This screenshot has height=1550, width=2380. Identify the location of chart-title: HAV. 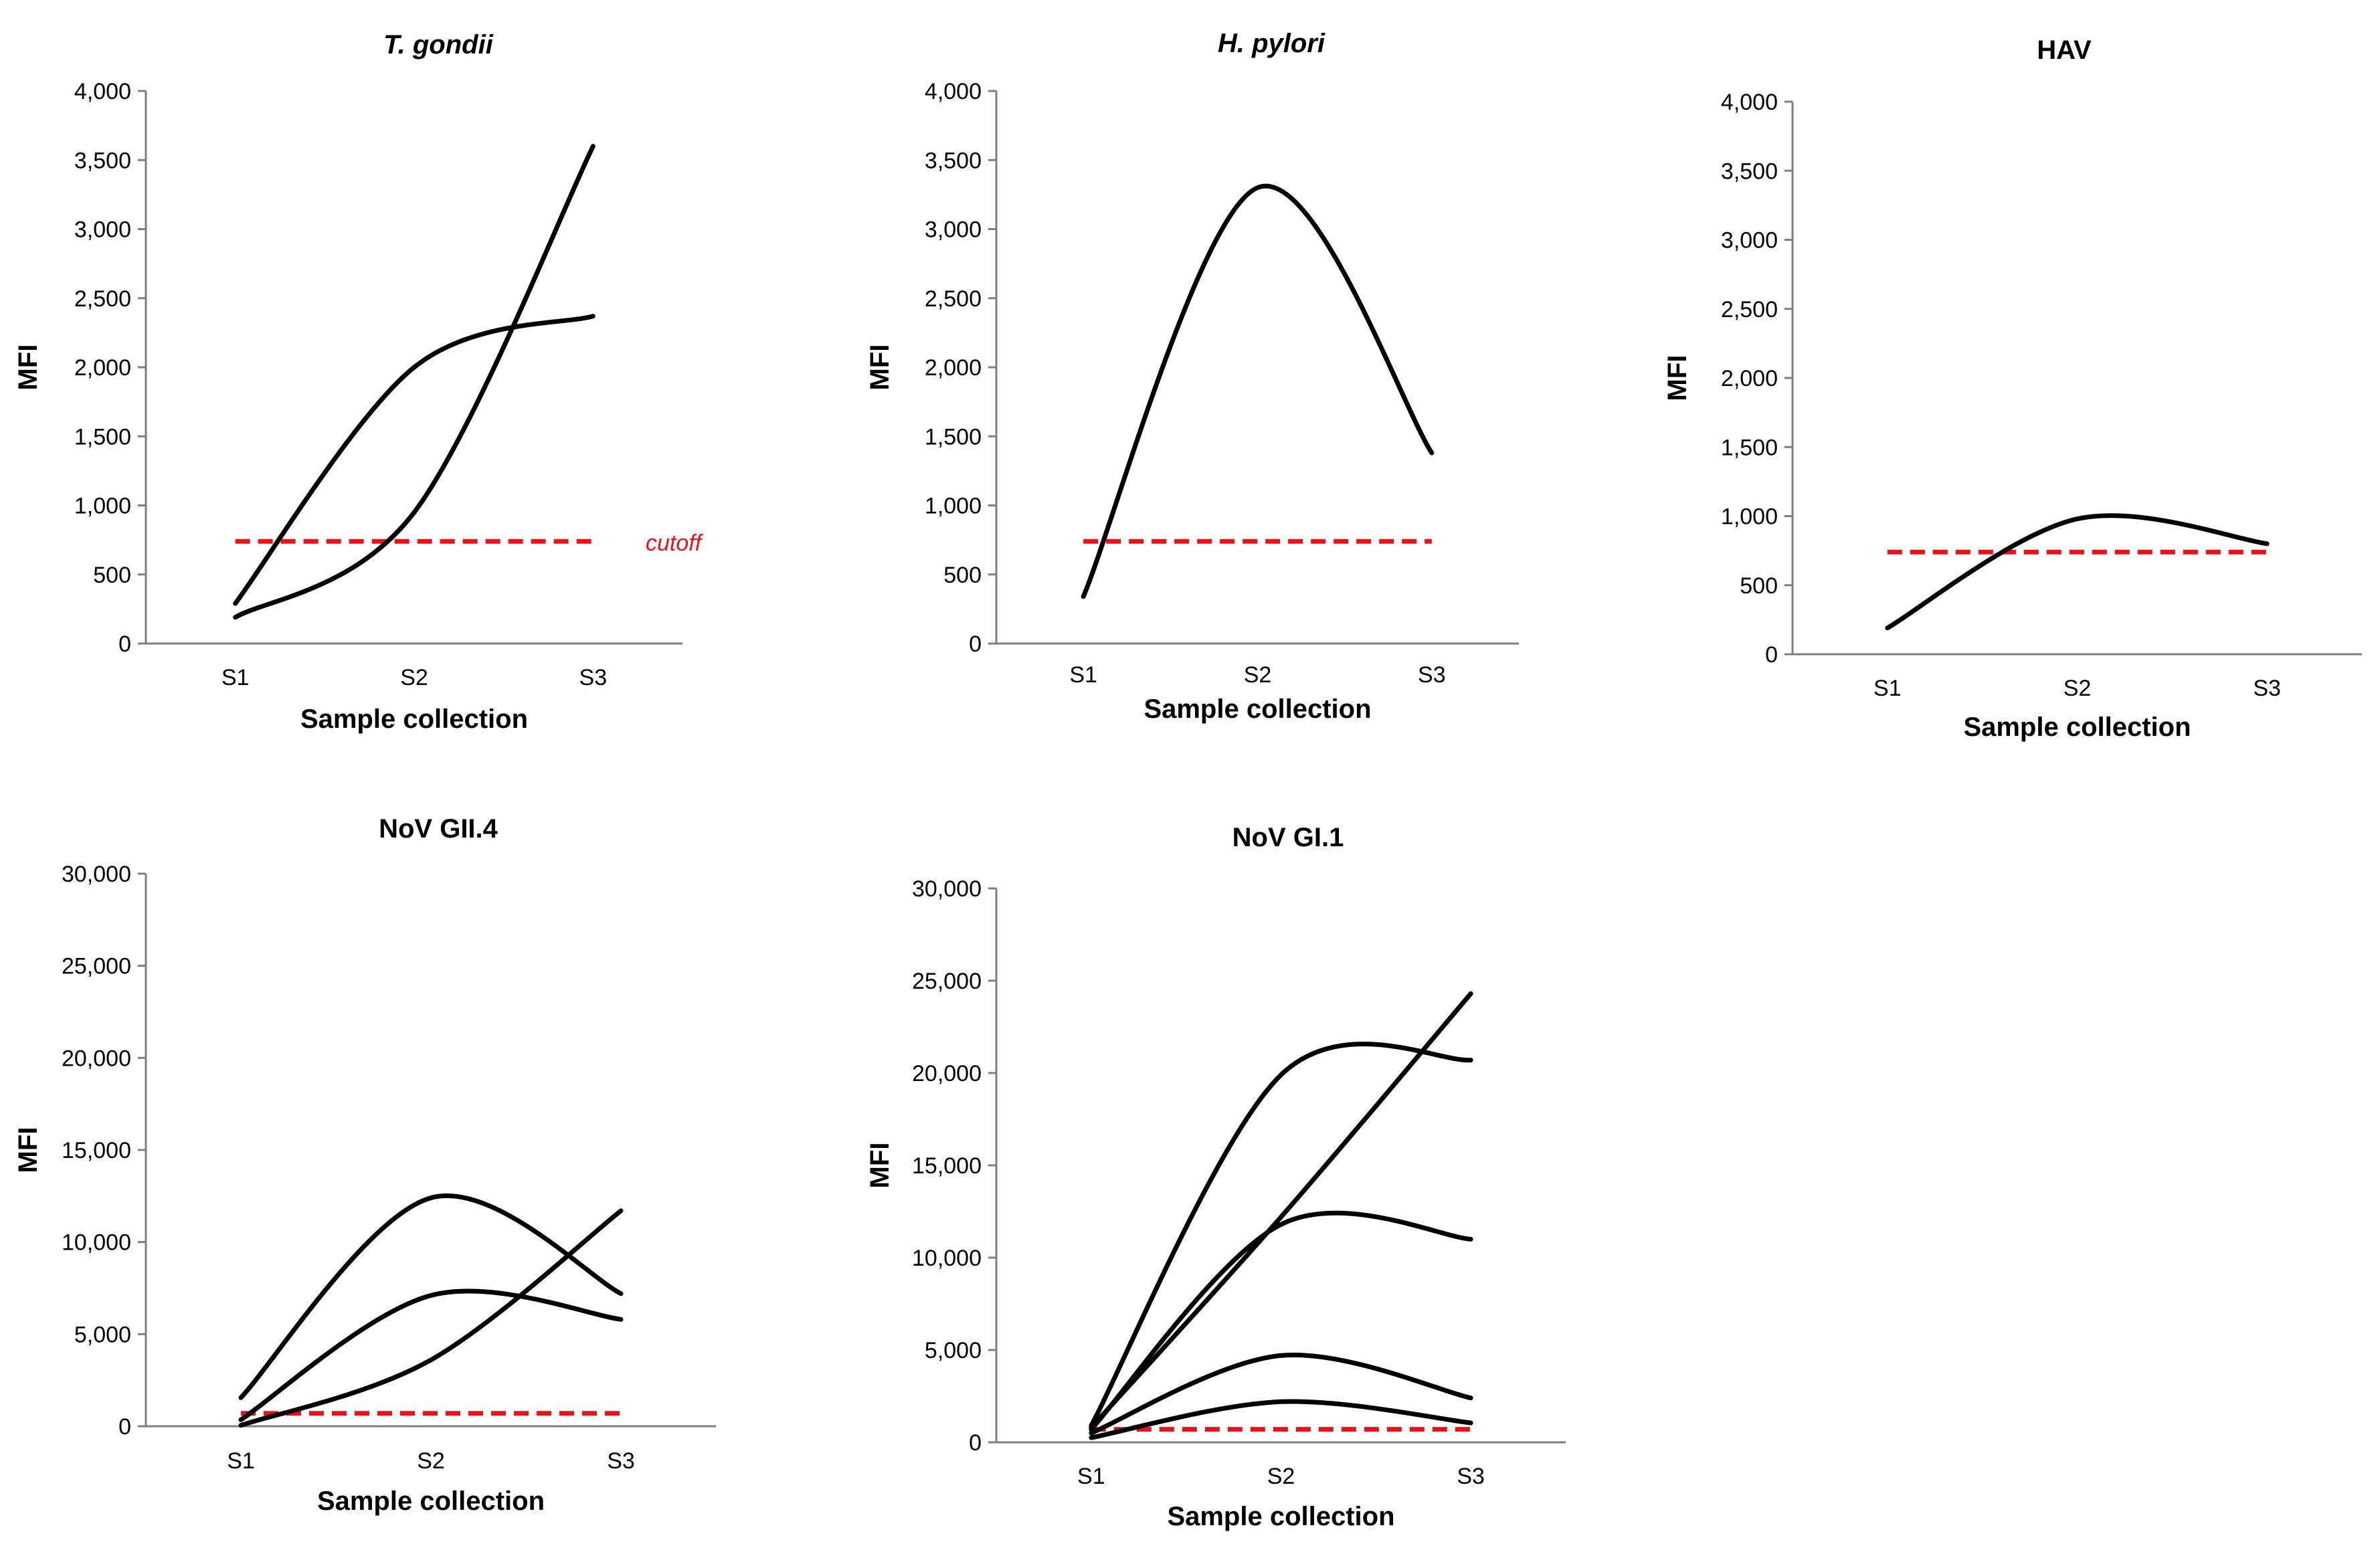
(2064, 50).